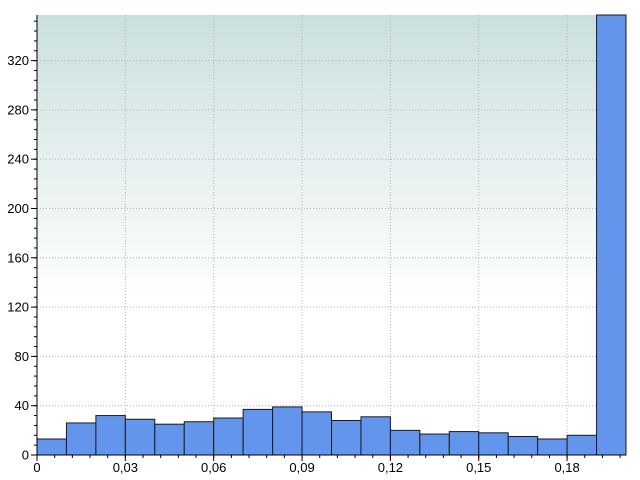  Describe the element at coordinates (566, 467) in the screenshot. I see `x-tick-label: 0,18` at that location.